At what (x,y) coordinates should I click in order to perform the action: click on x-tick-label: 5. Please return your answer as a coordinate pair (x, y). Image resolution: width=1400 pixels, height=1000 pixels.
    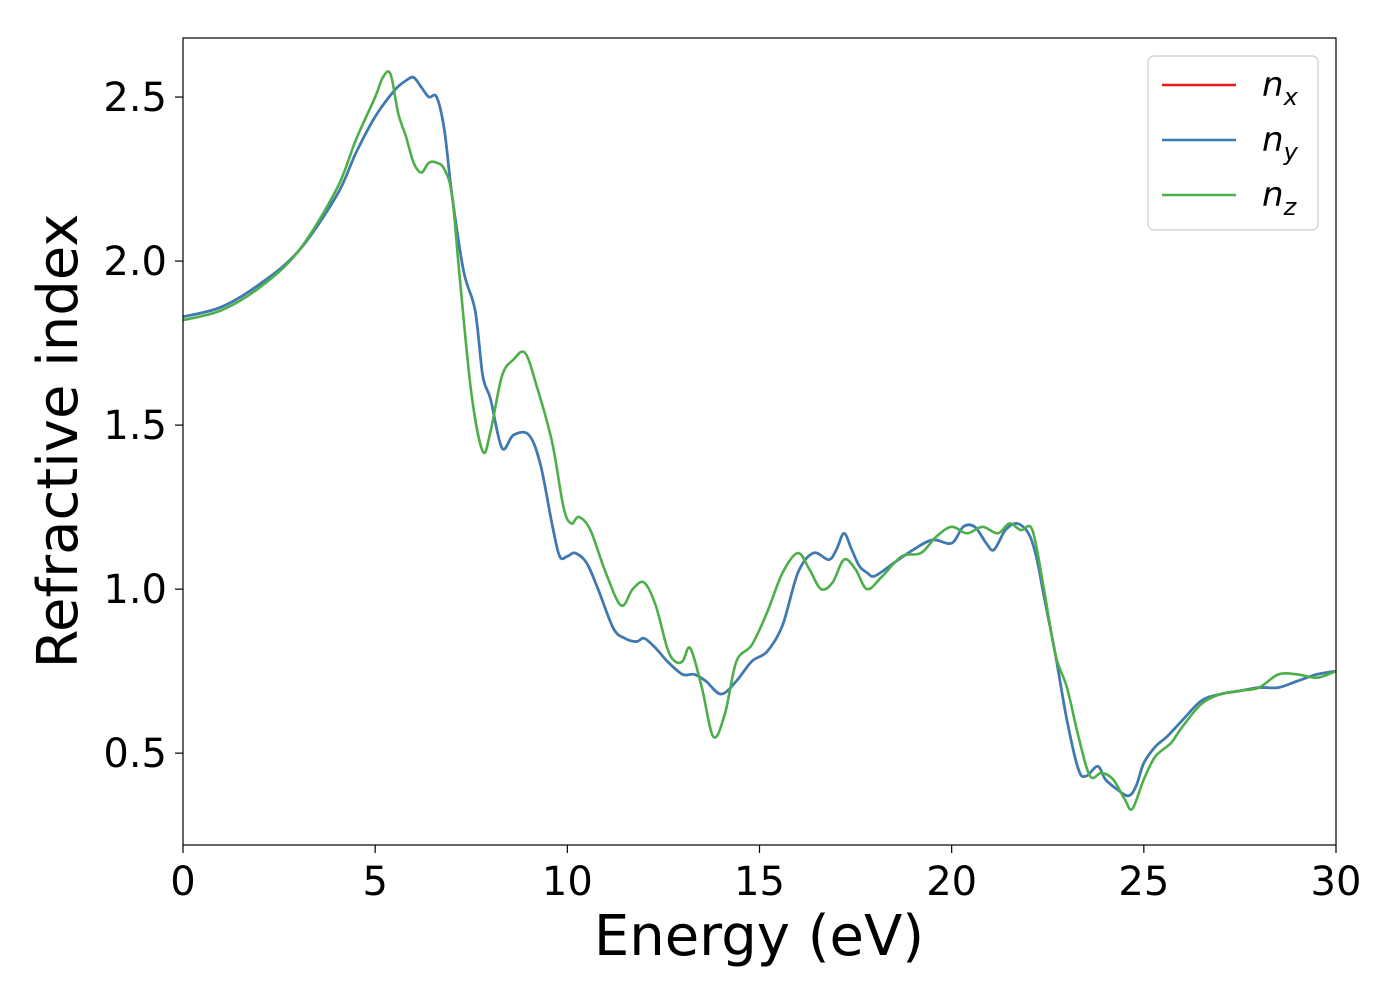
    Looking at the image, I should click on (374, 882).